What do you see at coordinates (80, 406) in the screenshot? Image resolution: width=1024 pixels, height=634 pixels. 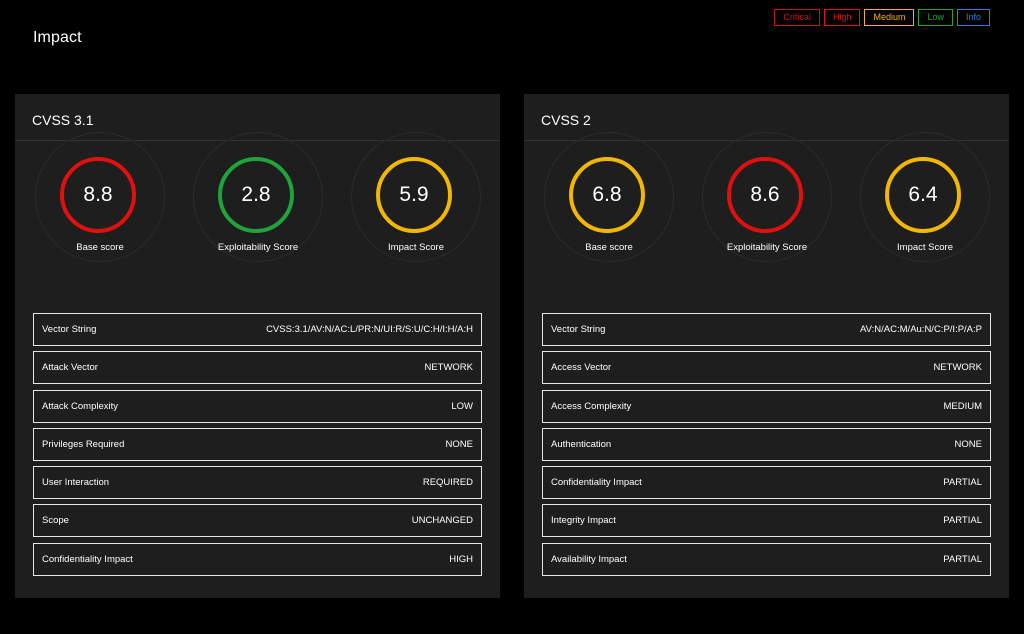 I see `metric-key: Attack Complexity` at bounding box center [80, 406].